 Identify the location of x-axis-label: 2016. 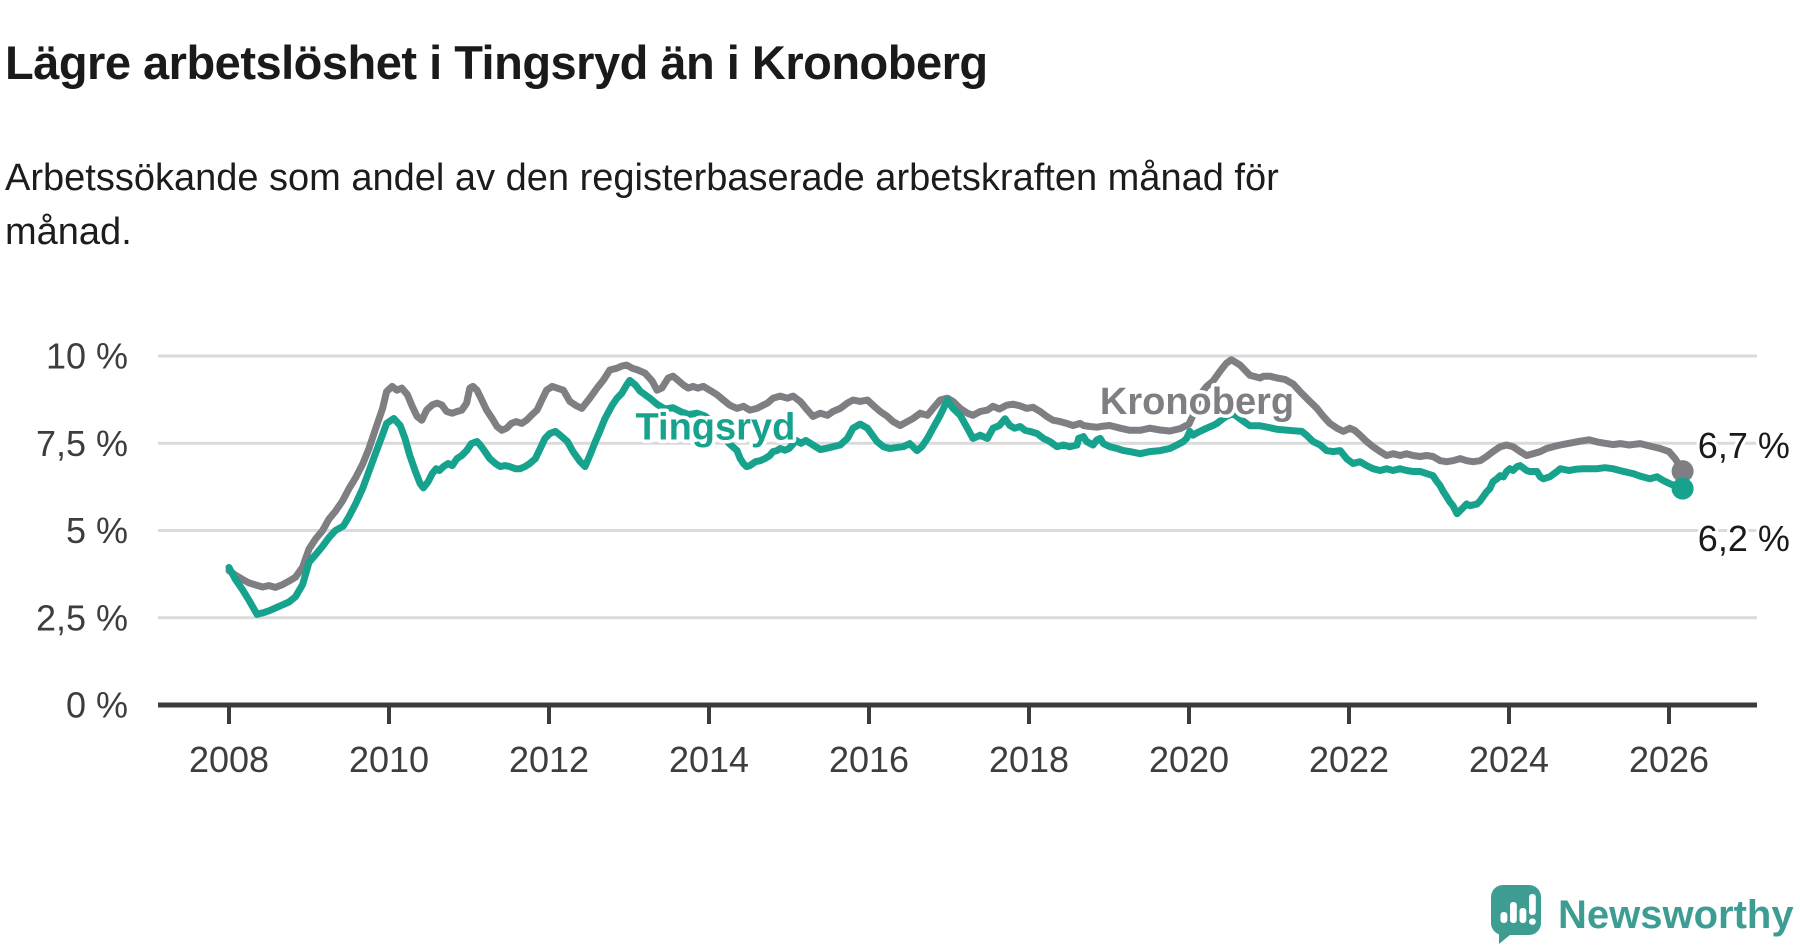
(869, 759).